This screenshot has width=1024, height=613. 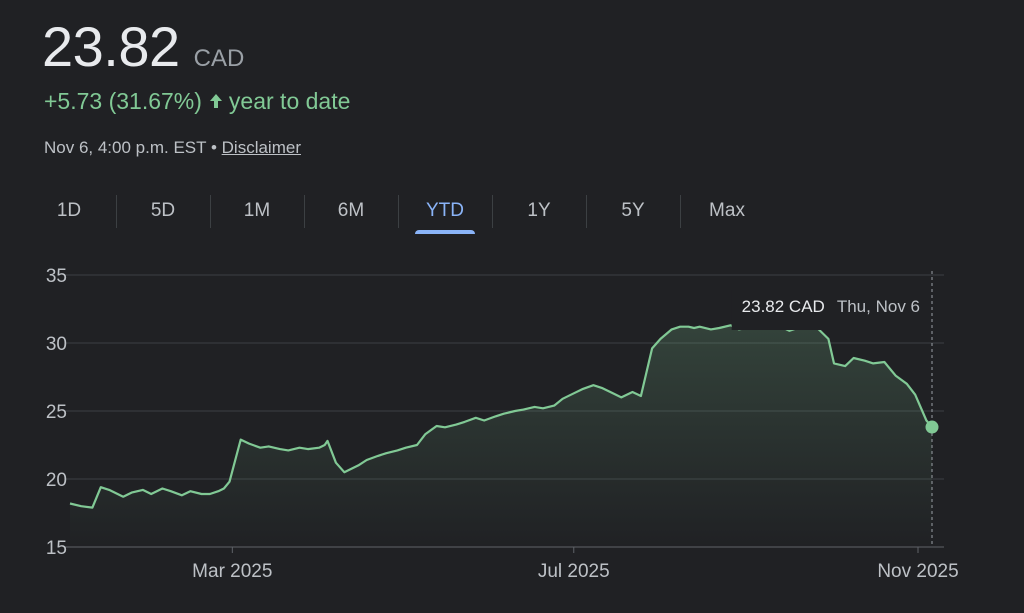 What do you see at coordinates (125, 147) in the screenshot?
I see `quote-timestamp: Nov 6, 4:00 p.m. EST` at bounding box center [125, 147].